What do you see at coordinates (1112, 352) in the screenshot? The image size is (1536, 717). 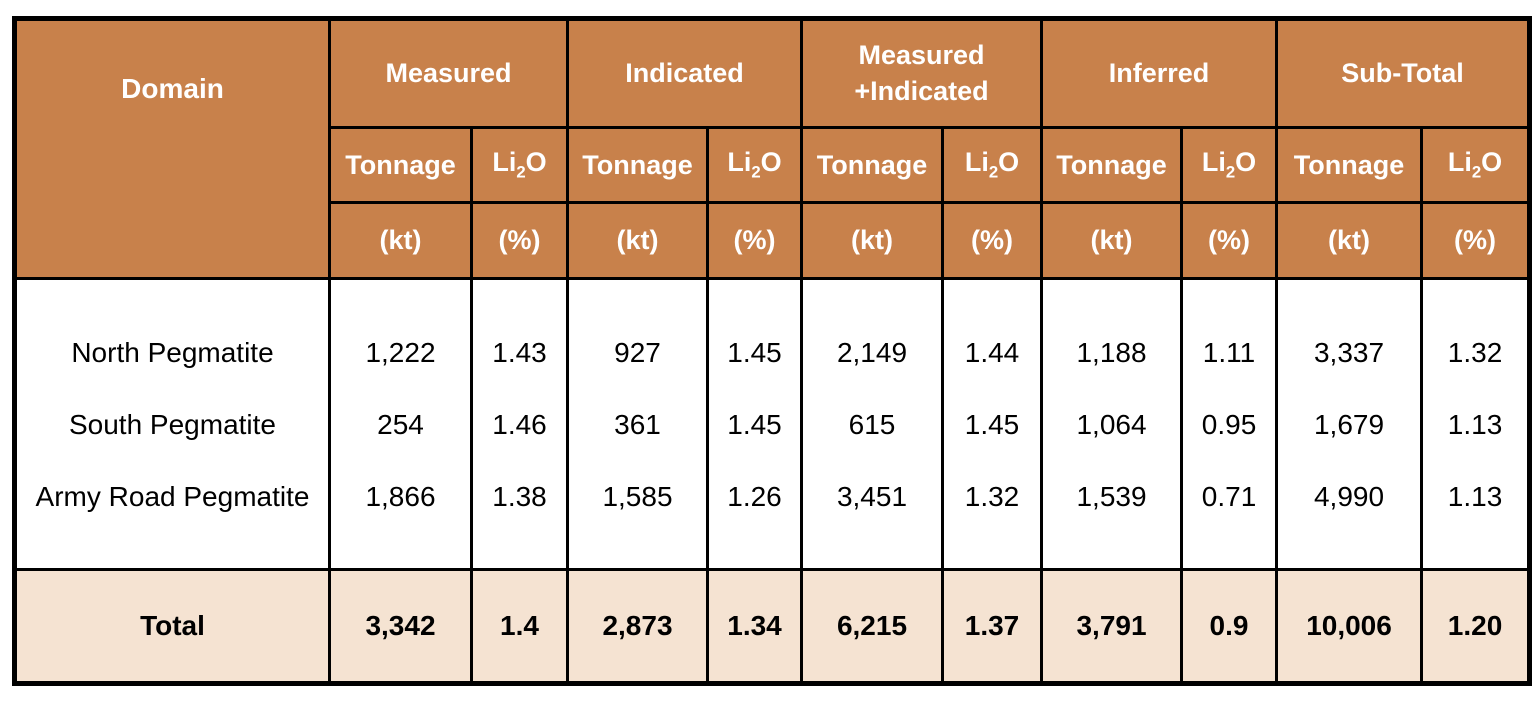 I see `value-cell: 1,188` at bounding box center [1112, 352].